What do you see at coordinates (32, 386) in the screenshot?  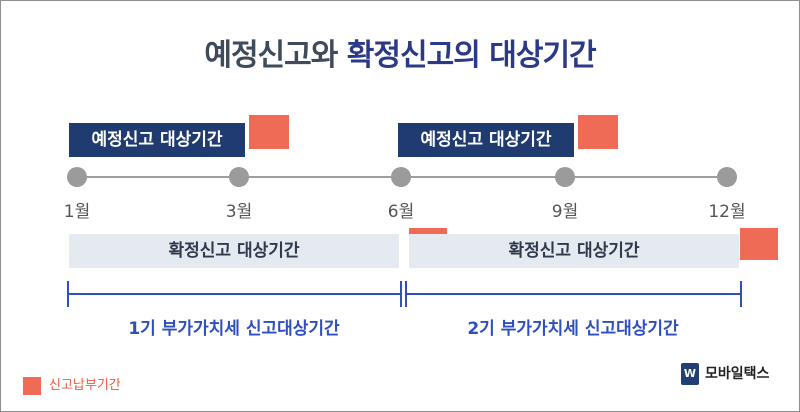 I see `legend-swatch` at bounding box center [32, 386].